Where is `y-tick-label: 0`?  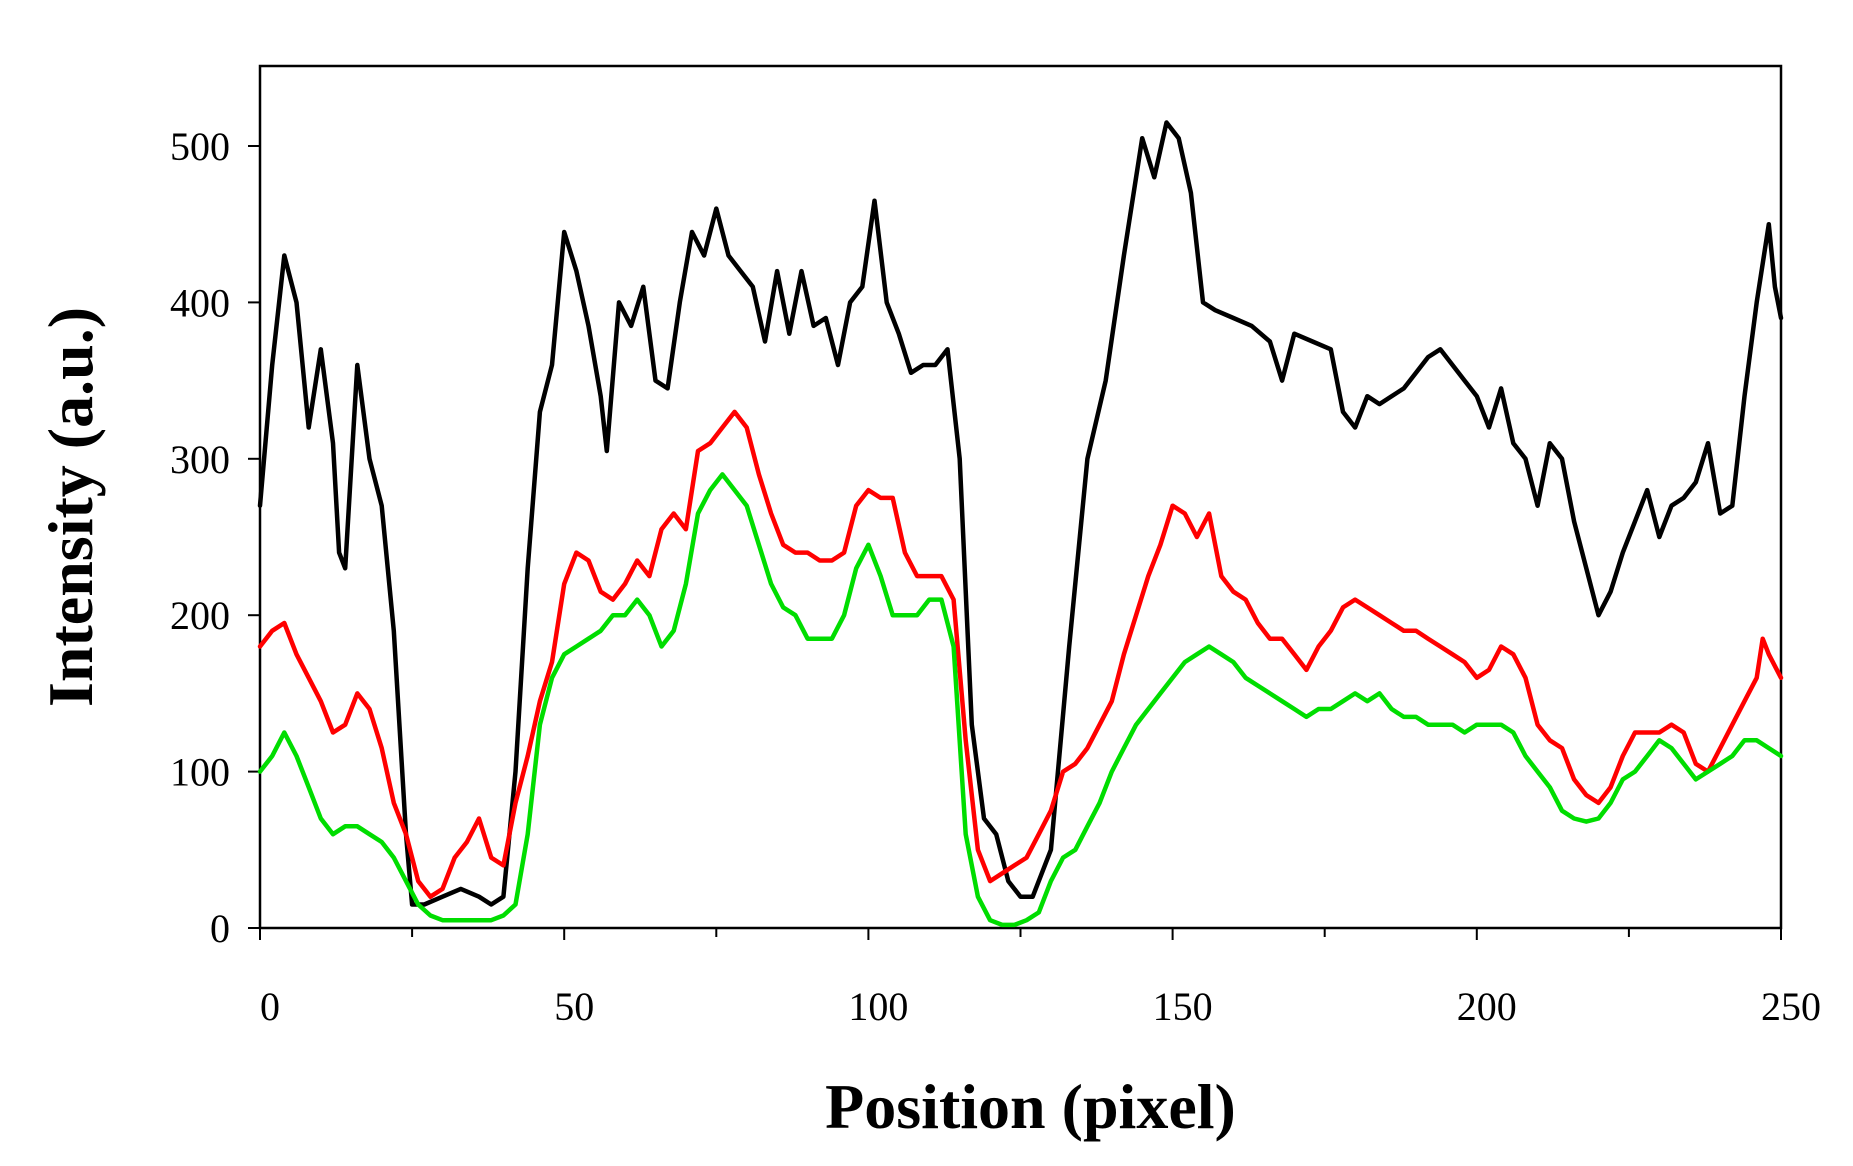 y-tick-label: 0 is located at coordinates (220, 928).